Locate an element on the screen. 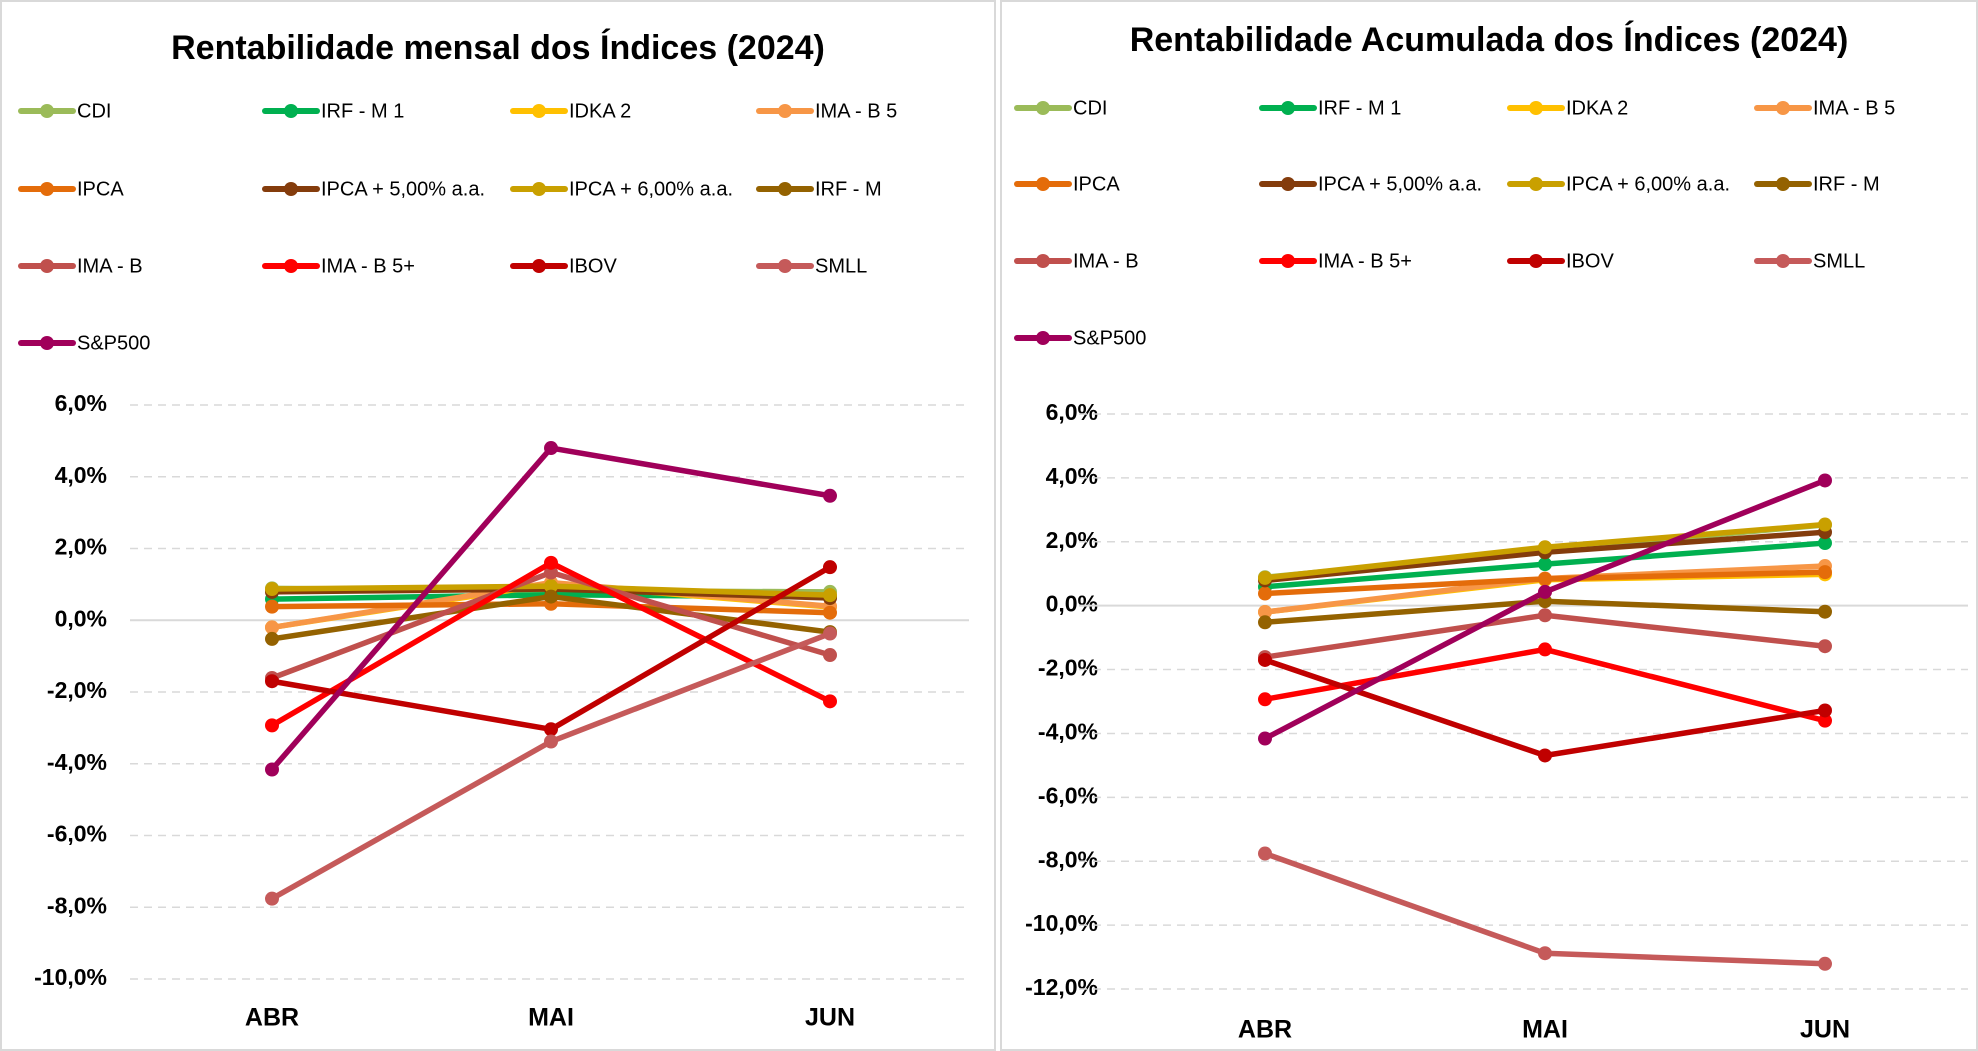  legend-label: IPCA is located at coordinates (1096, 184).